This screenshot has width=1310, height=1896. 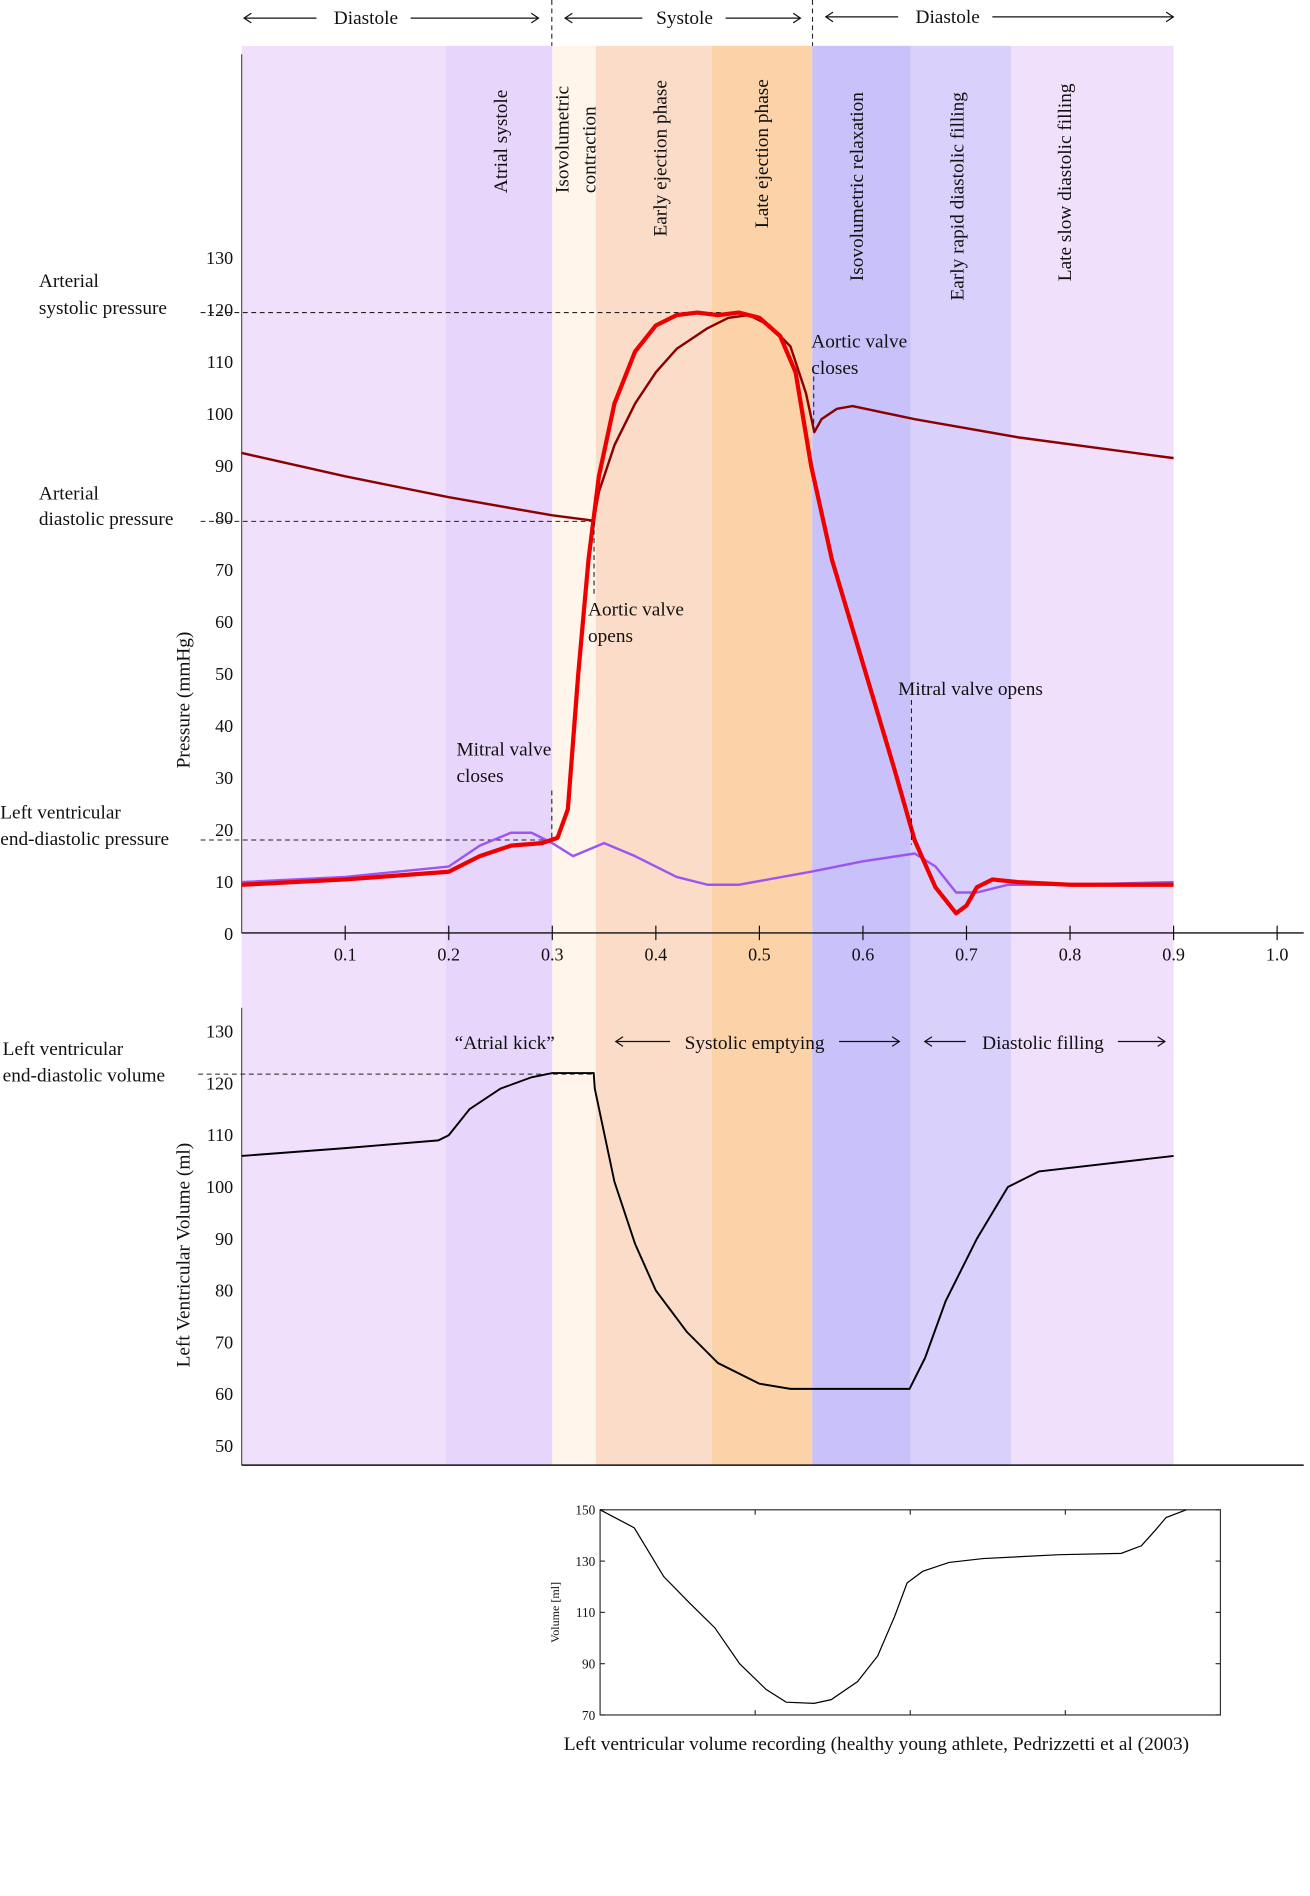 What do you see at coordinates (479, 776) in the screenshot?
I see `mitral-closes-label-2: closes` at bounding box center [479, 776].